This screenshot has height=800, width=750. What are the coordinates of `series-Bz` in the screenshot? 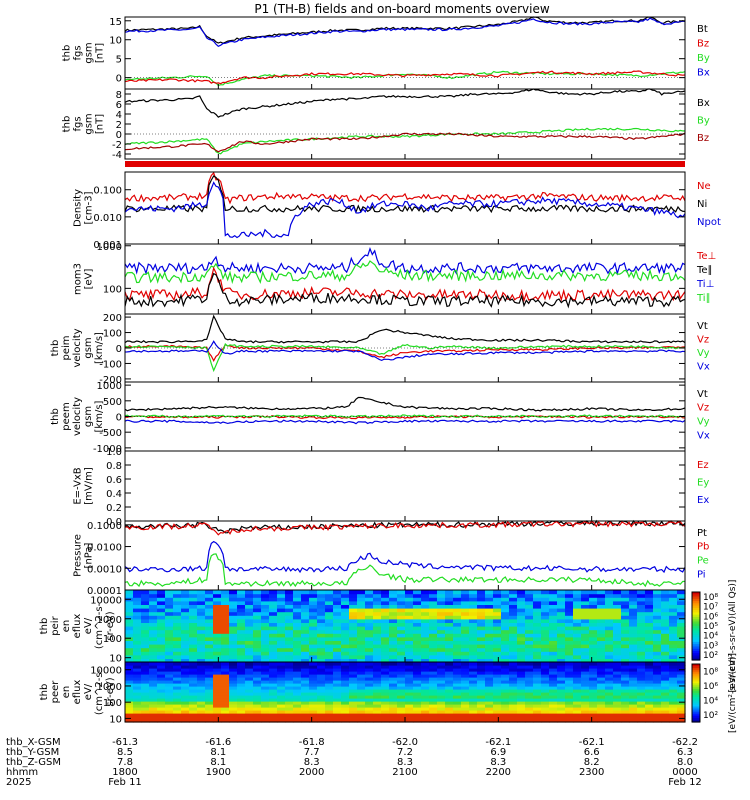 It's located at (405, 77).